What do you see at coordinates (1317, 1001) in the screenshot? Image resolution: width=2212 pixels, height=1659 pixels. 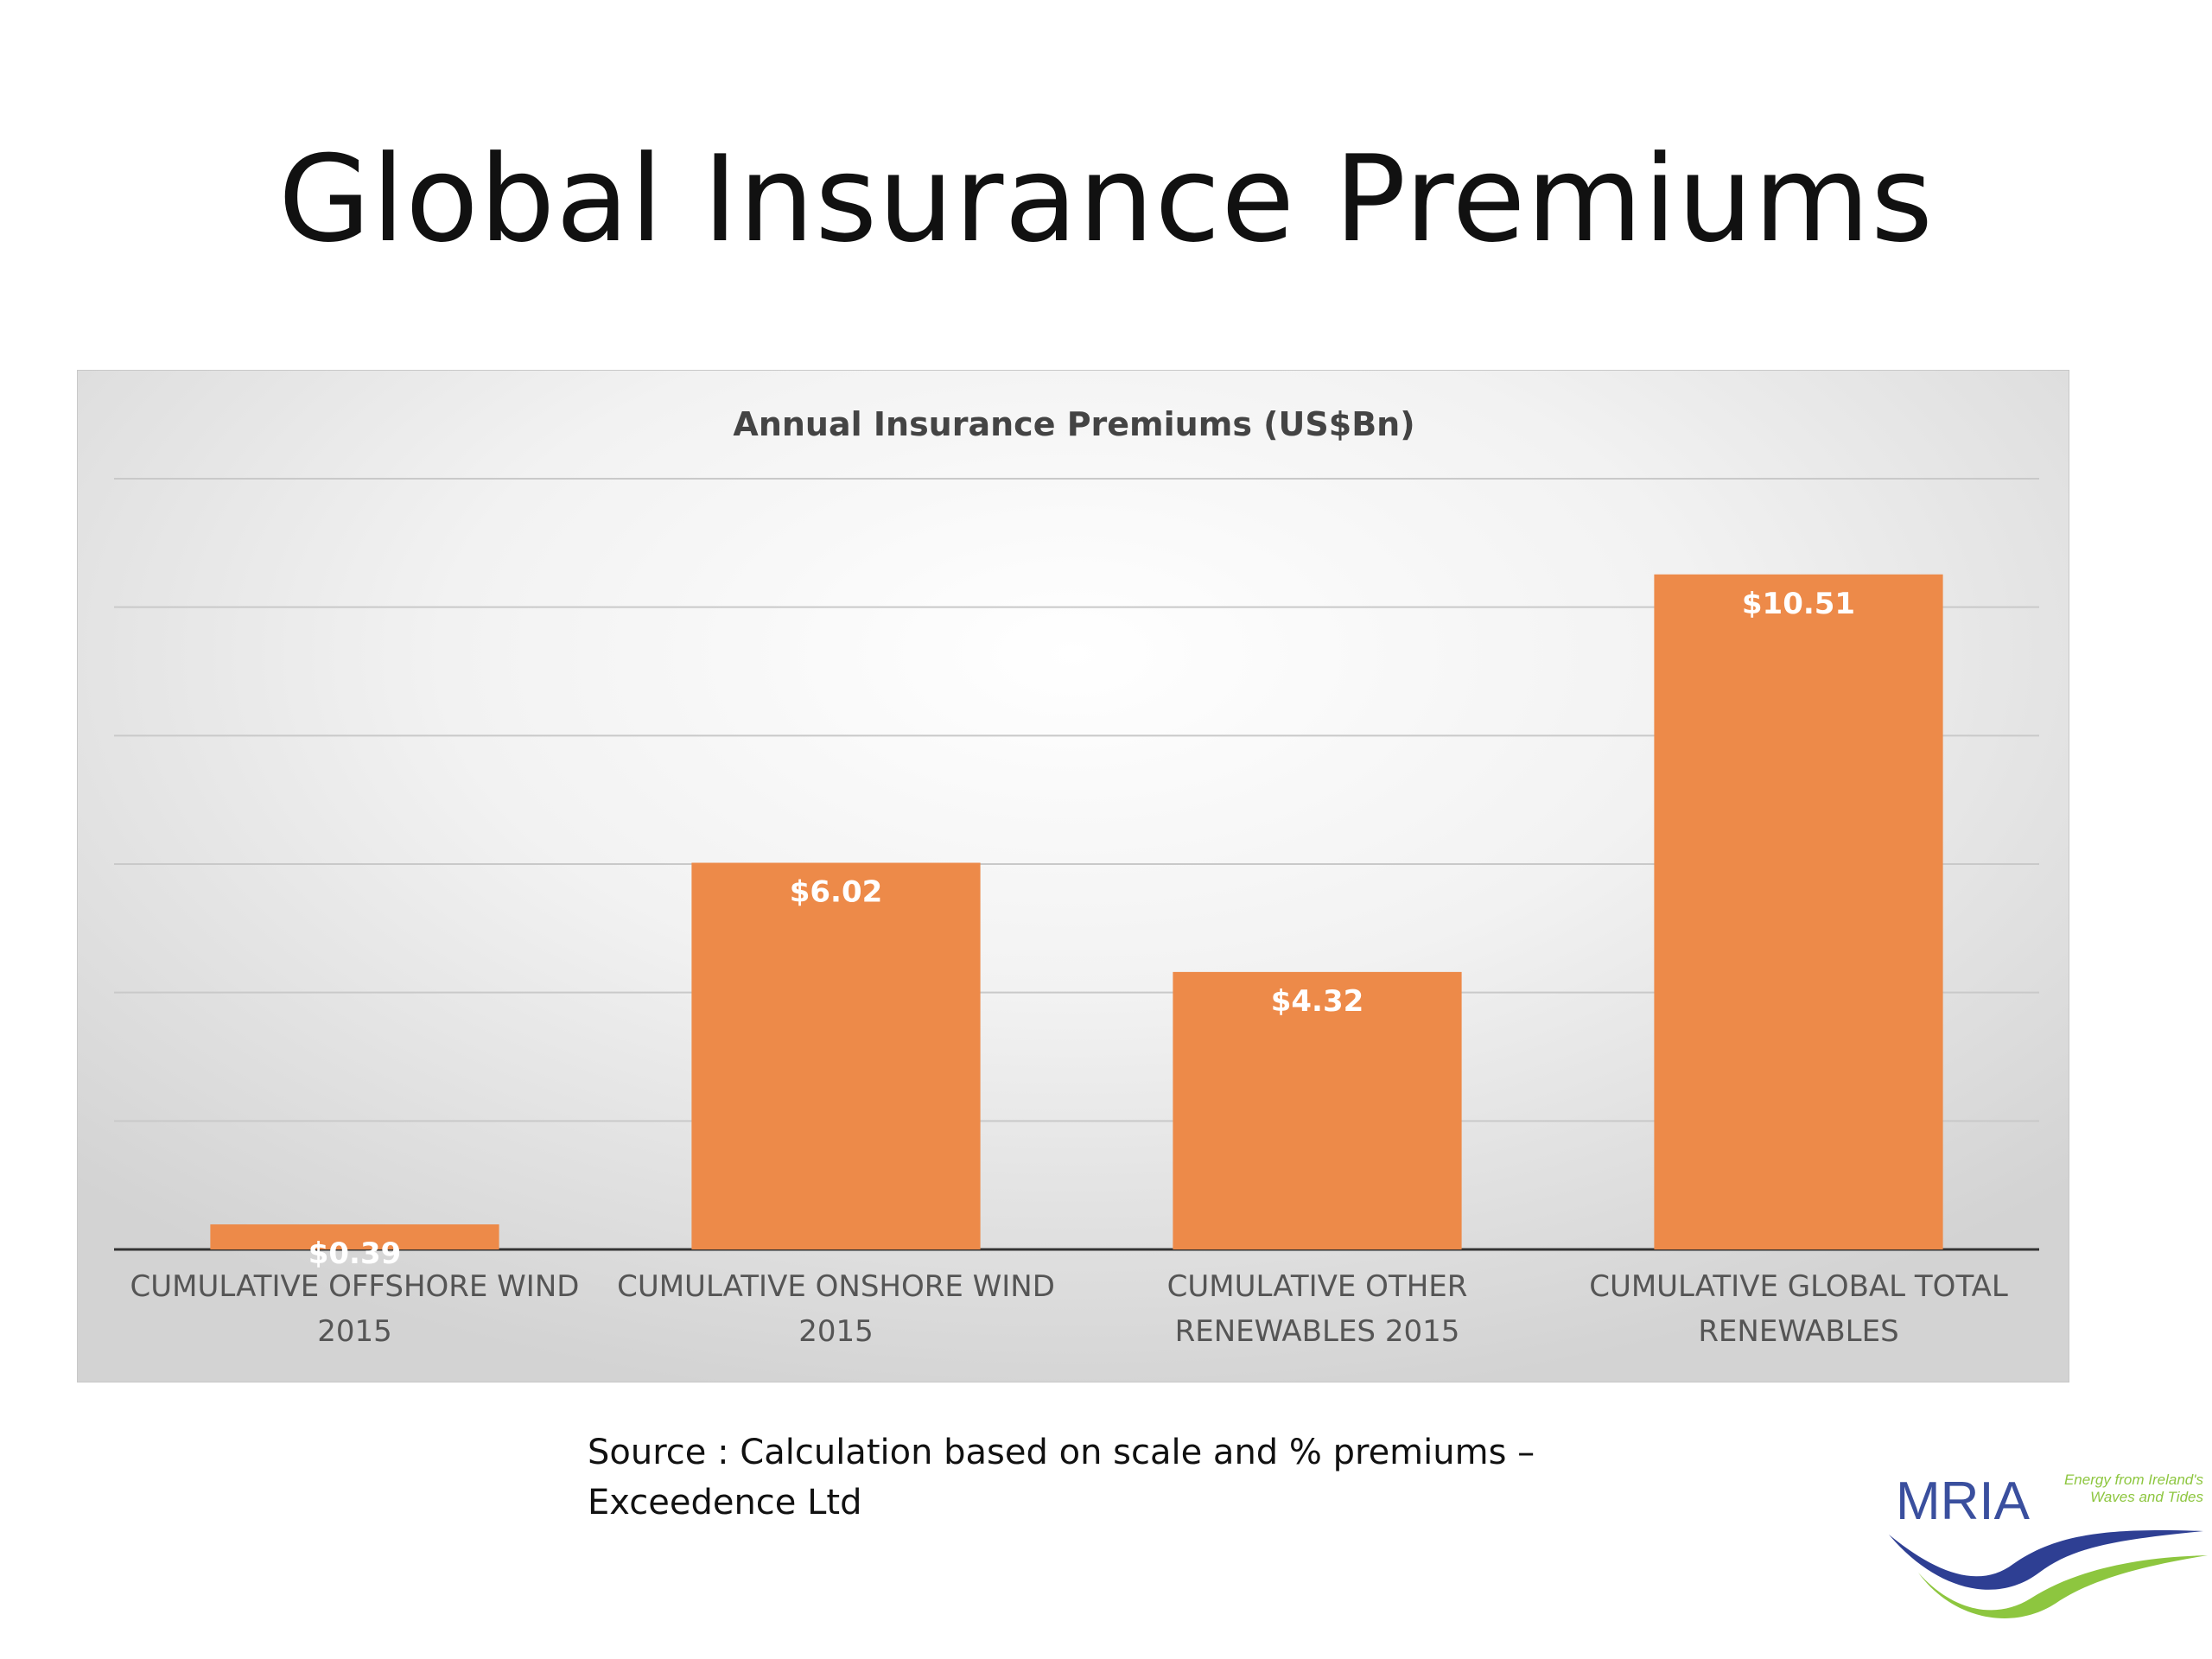 I see `data-label-3: $4.32` at bounding box center [1317, 1001].